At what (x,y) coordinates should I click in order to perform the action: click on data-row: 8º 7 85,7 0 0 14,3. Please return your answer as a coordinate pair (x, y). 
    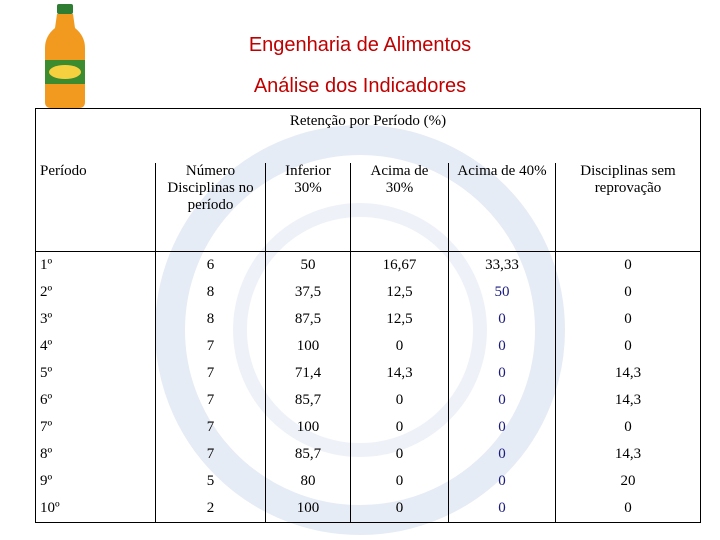
    Looking at the image, I should click on (368, 454).